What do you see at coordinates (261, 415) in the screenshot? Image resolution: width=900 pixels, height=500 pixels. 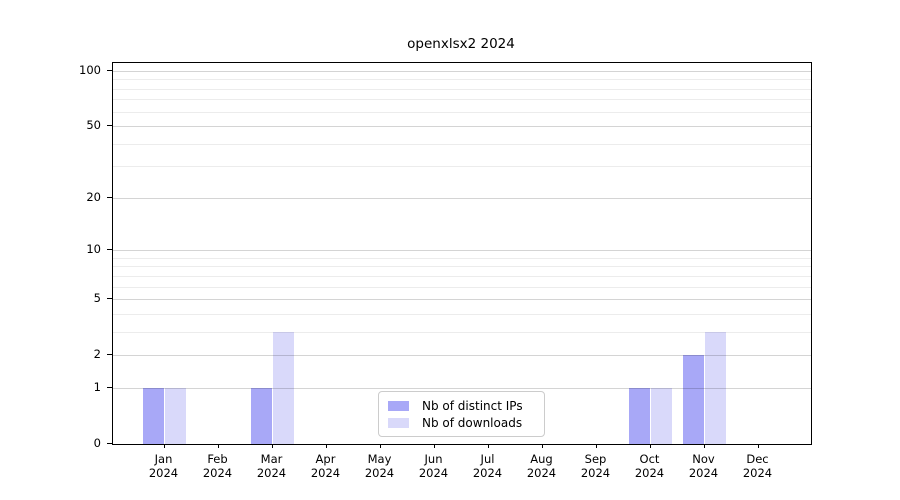 I see `bar-mar-distinct-ips` at bounding box center [261, 415].